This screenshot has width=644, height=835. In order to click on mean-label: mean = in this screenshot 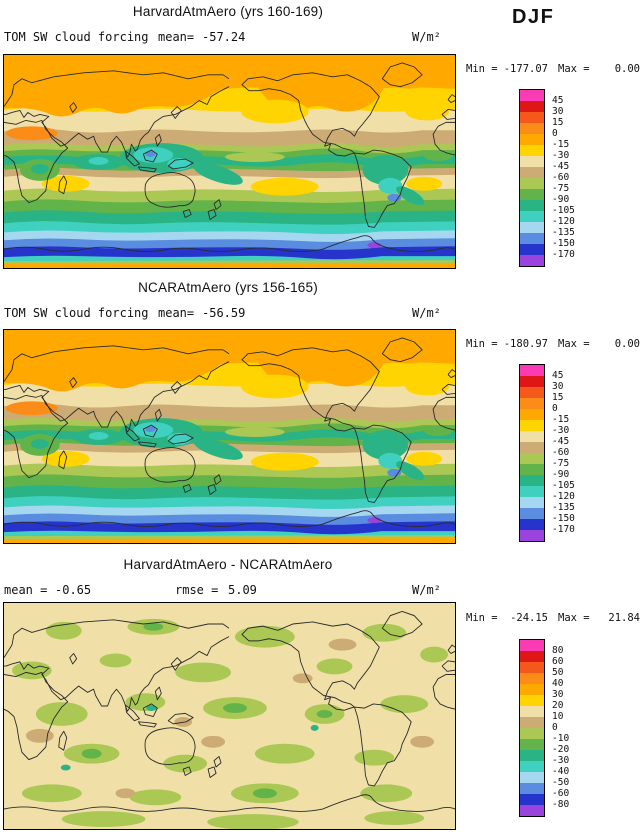, I will do `click(26, 590)`.